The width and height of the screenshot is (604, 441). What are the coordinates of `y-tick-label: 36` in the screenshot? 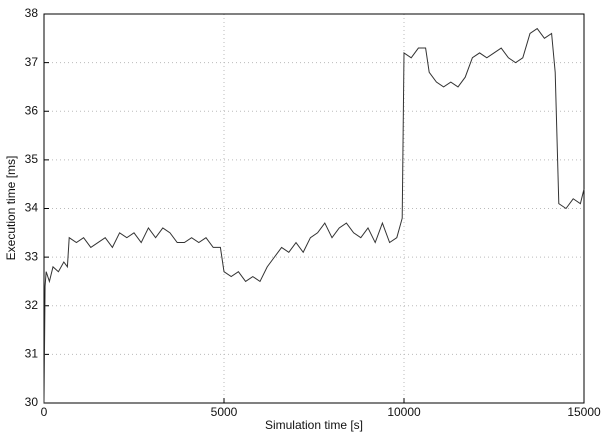 It's located at (32, 110).